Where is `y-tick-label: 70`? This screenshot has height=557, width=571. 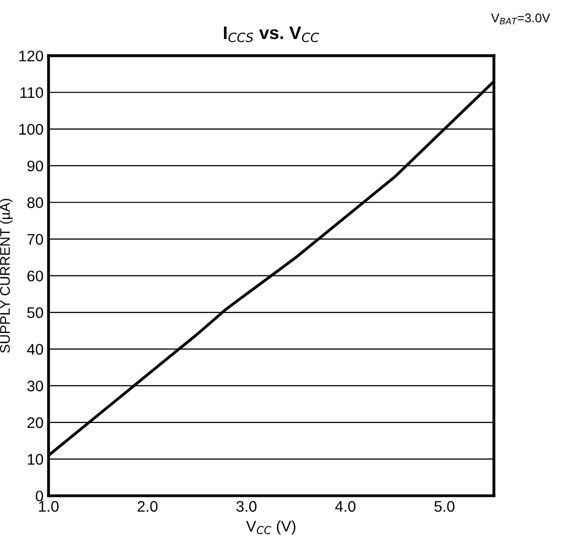 y-tick-label: 70 is located at coordinates (35, 239).